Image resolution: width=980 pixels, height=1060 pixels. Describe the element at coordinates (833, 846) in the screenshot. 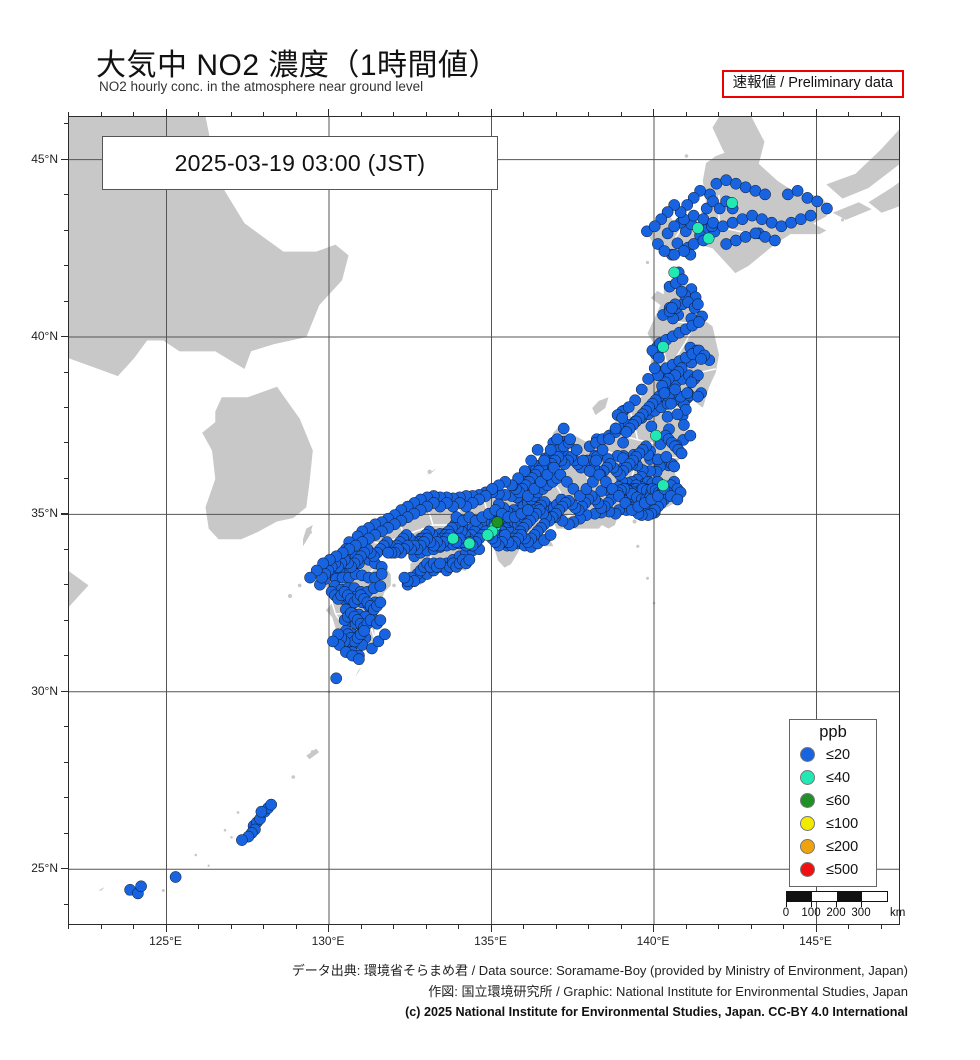

I see `legend-item-lte200: ≤200` at that location.